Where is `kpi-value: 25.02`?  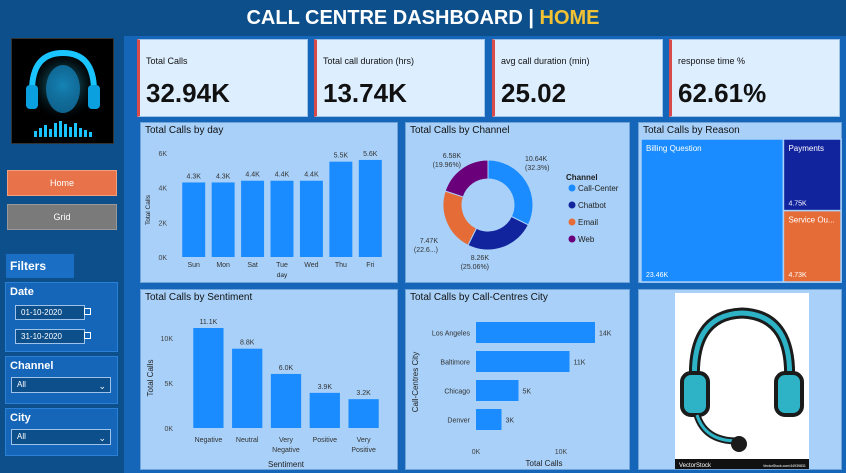 kpi-value: 25.02 is located at coordinates (534, 93).